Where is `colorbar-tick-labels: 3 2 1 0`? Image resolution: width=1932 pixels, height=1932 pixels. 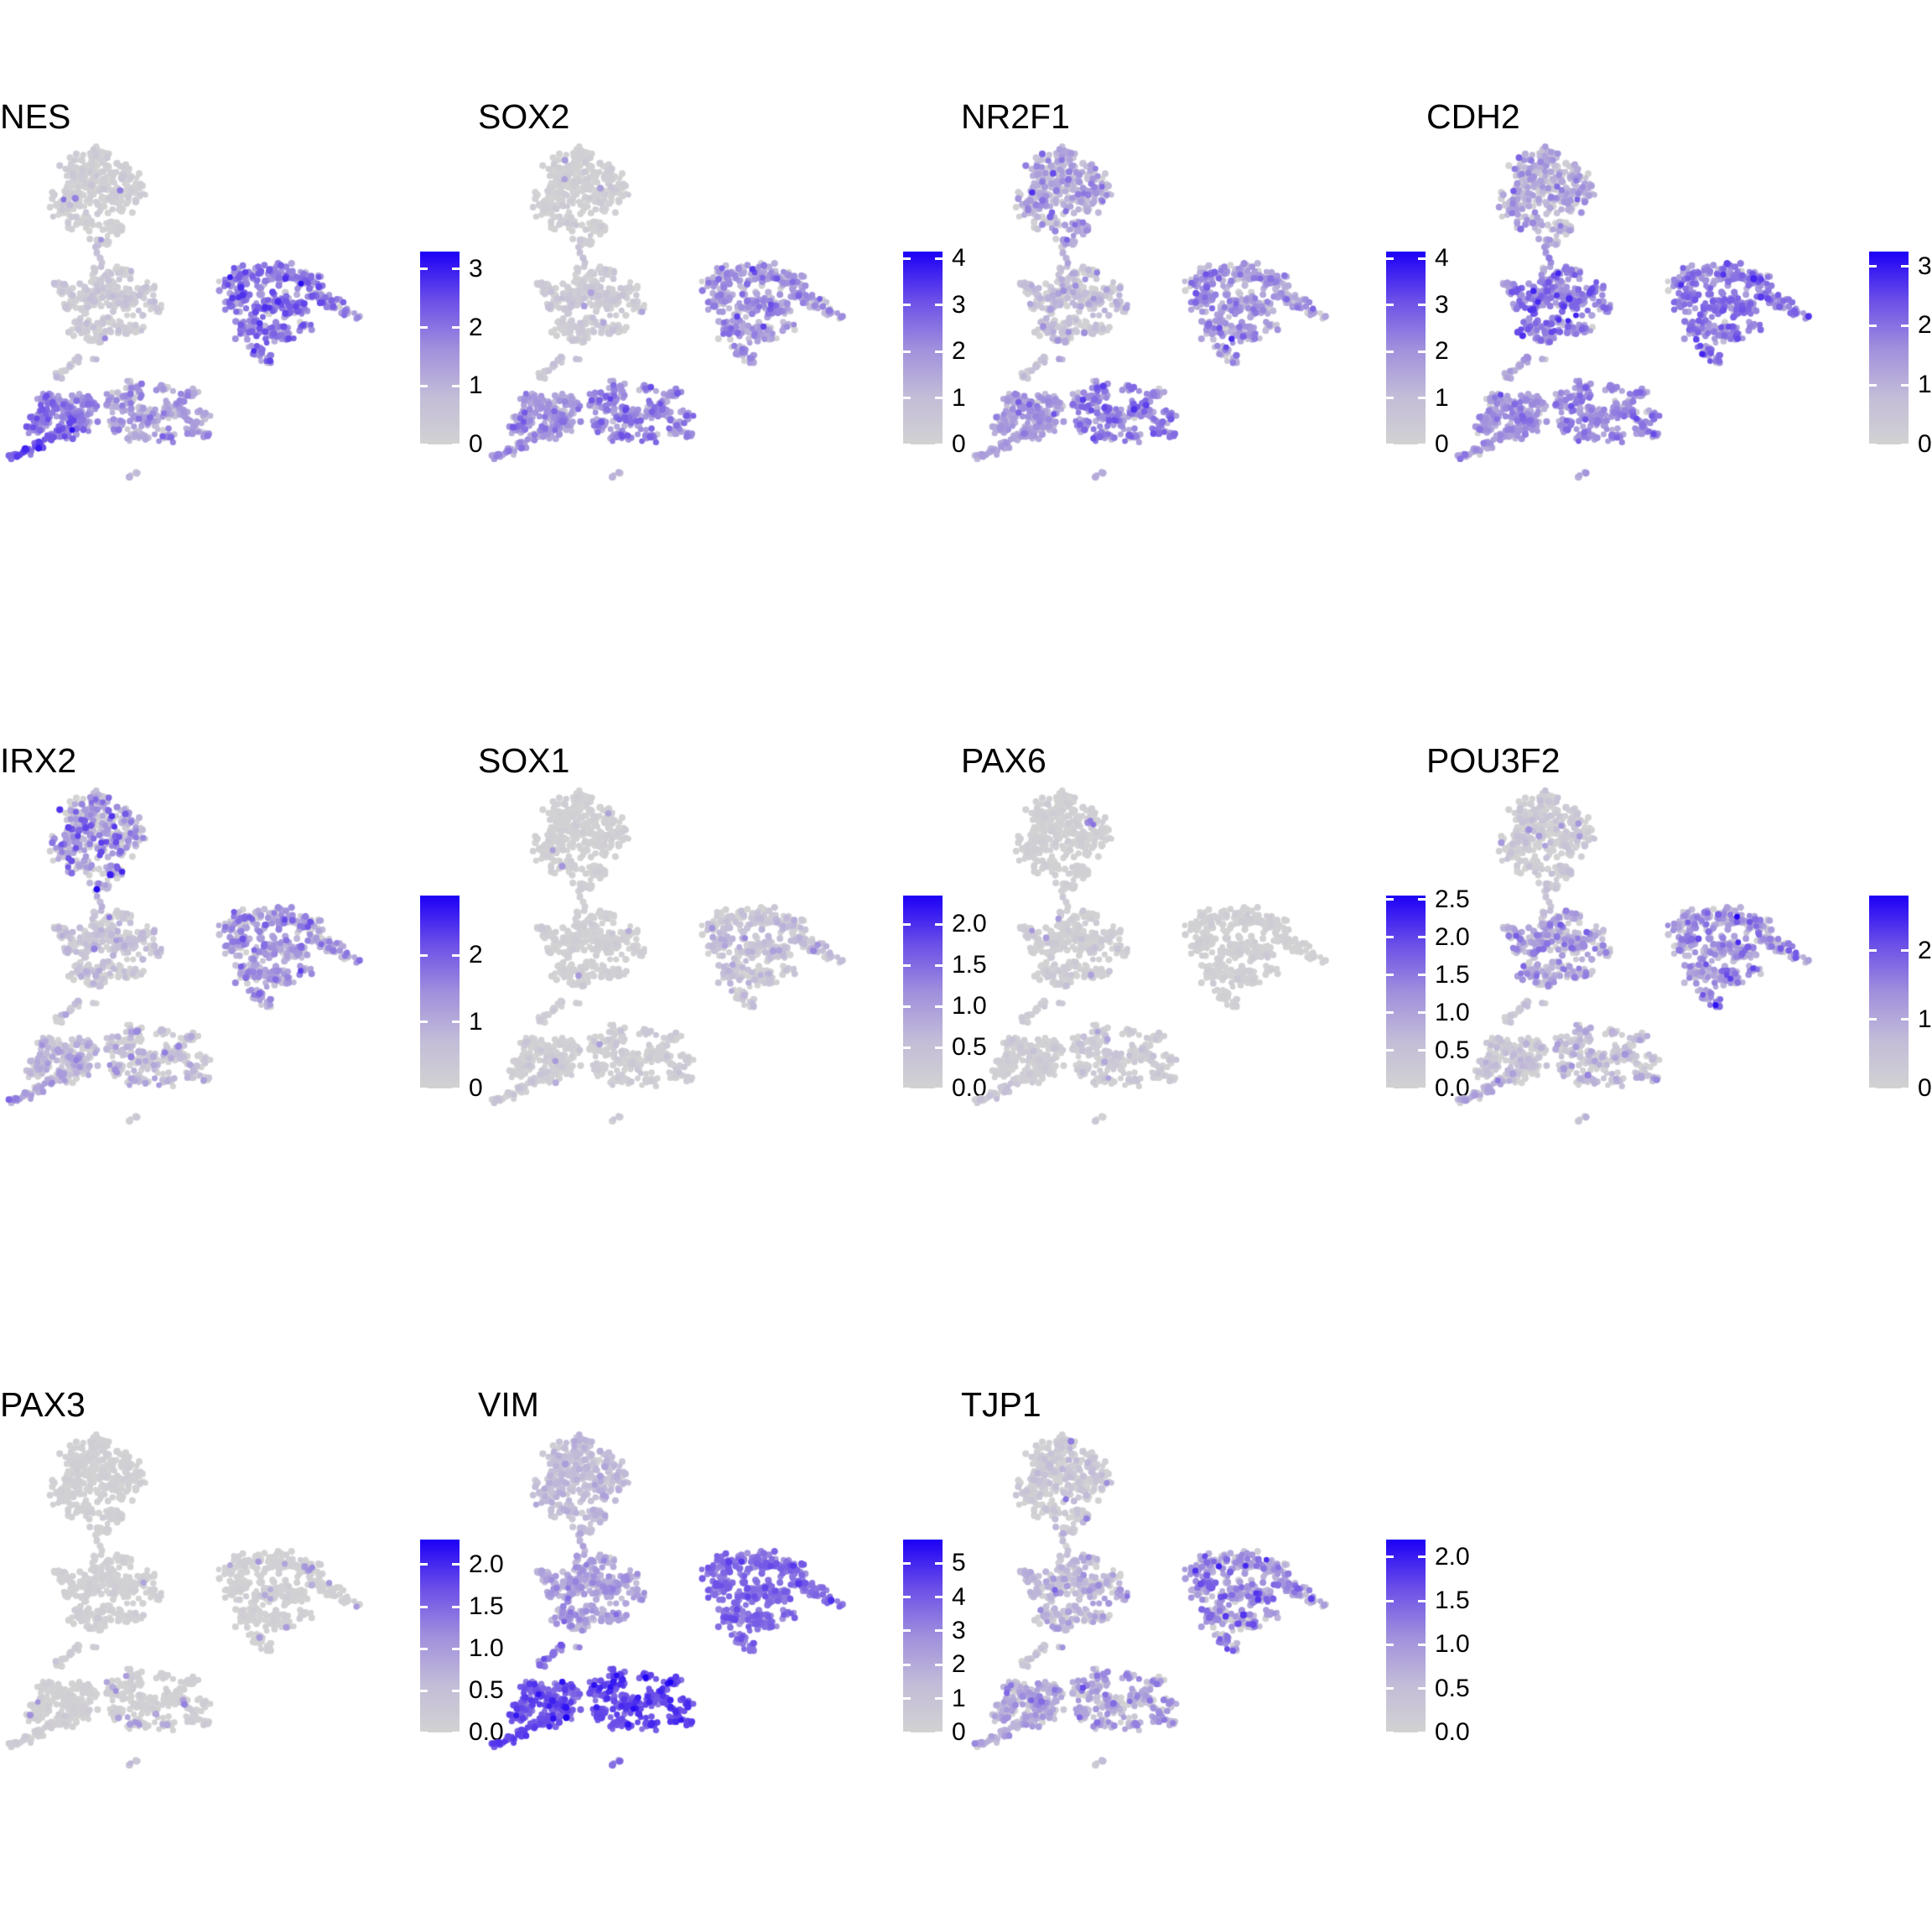
colorbar-tick-labels: 3 2 1 0 is located at coordinates (1925, 322).